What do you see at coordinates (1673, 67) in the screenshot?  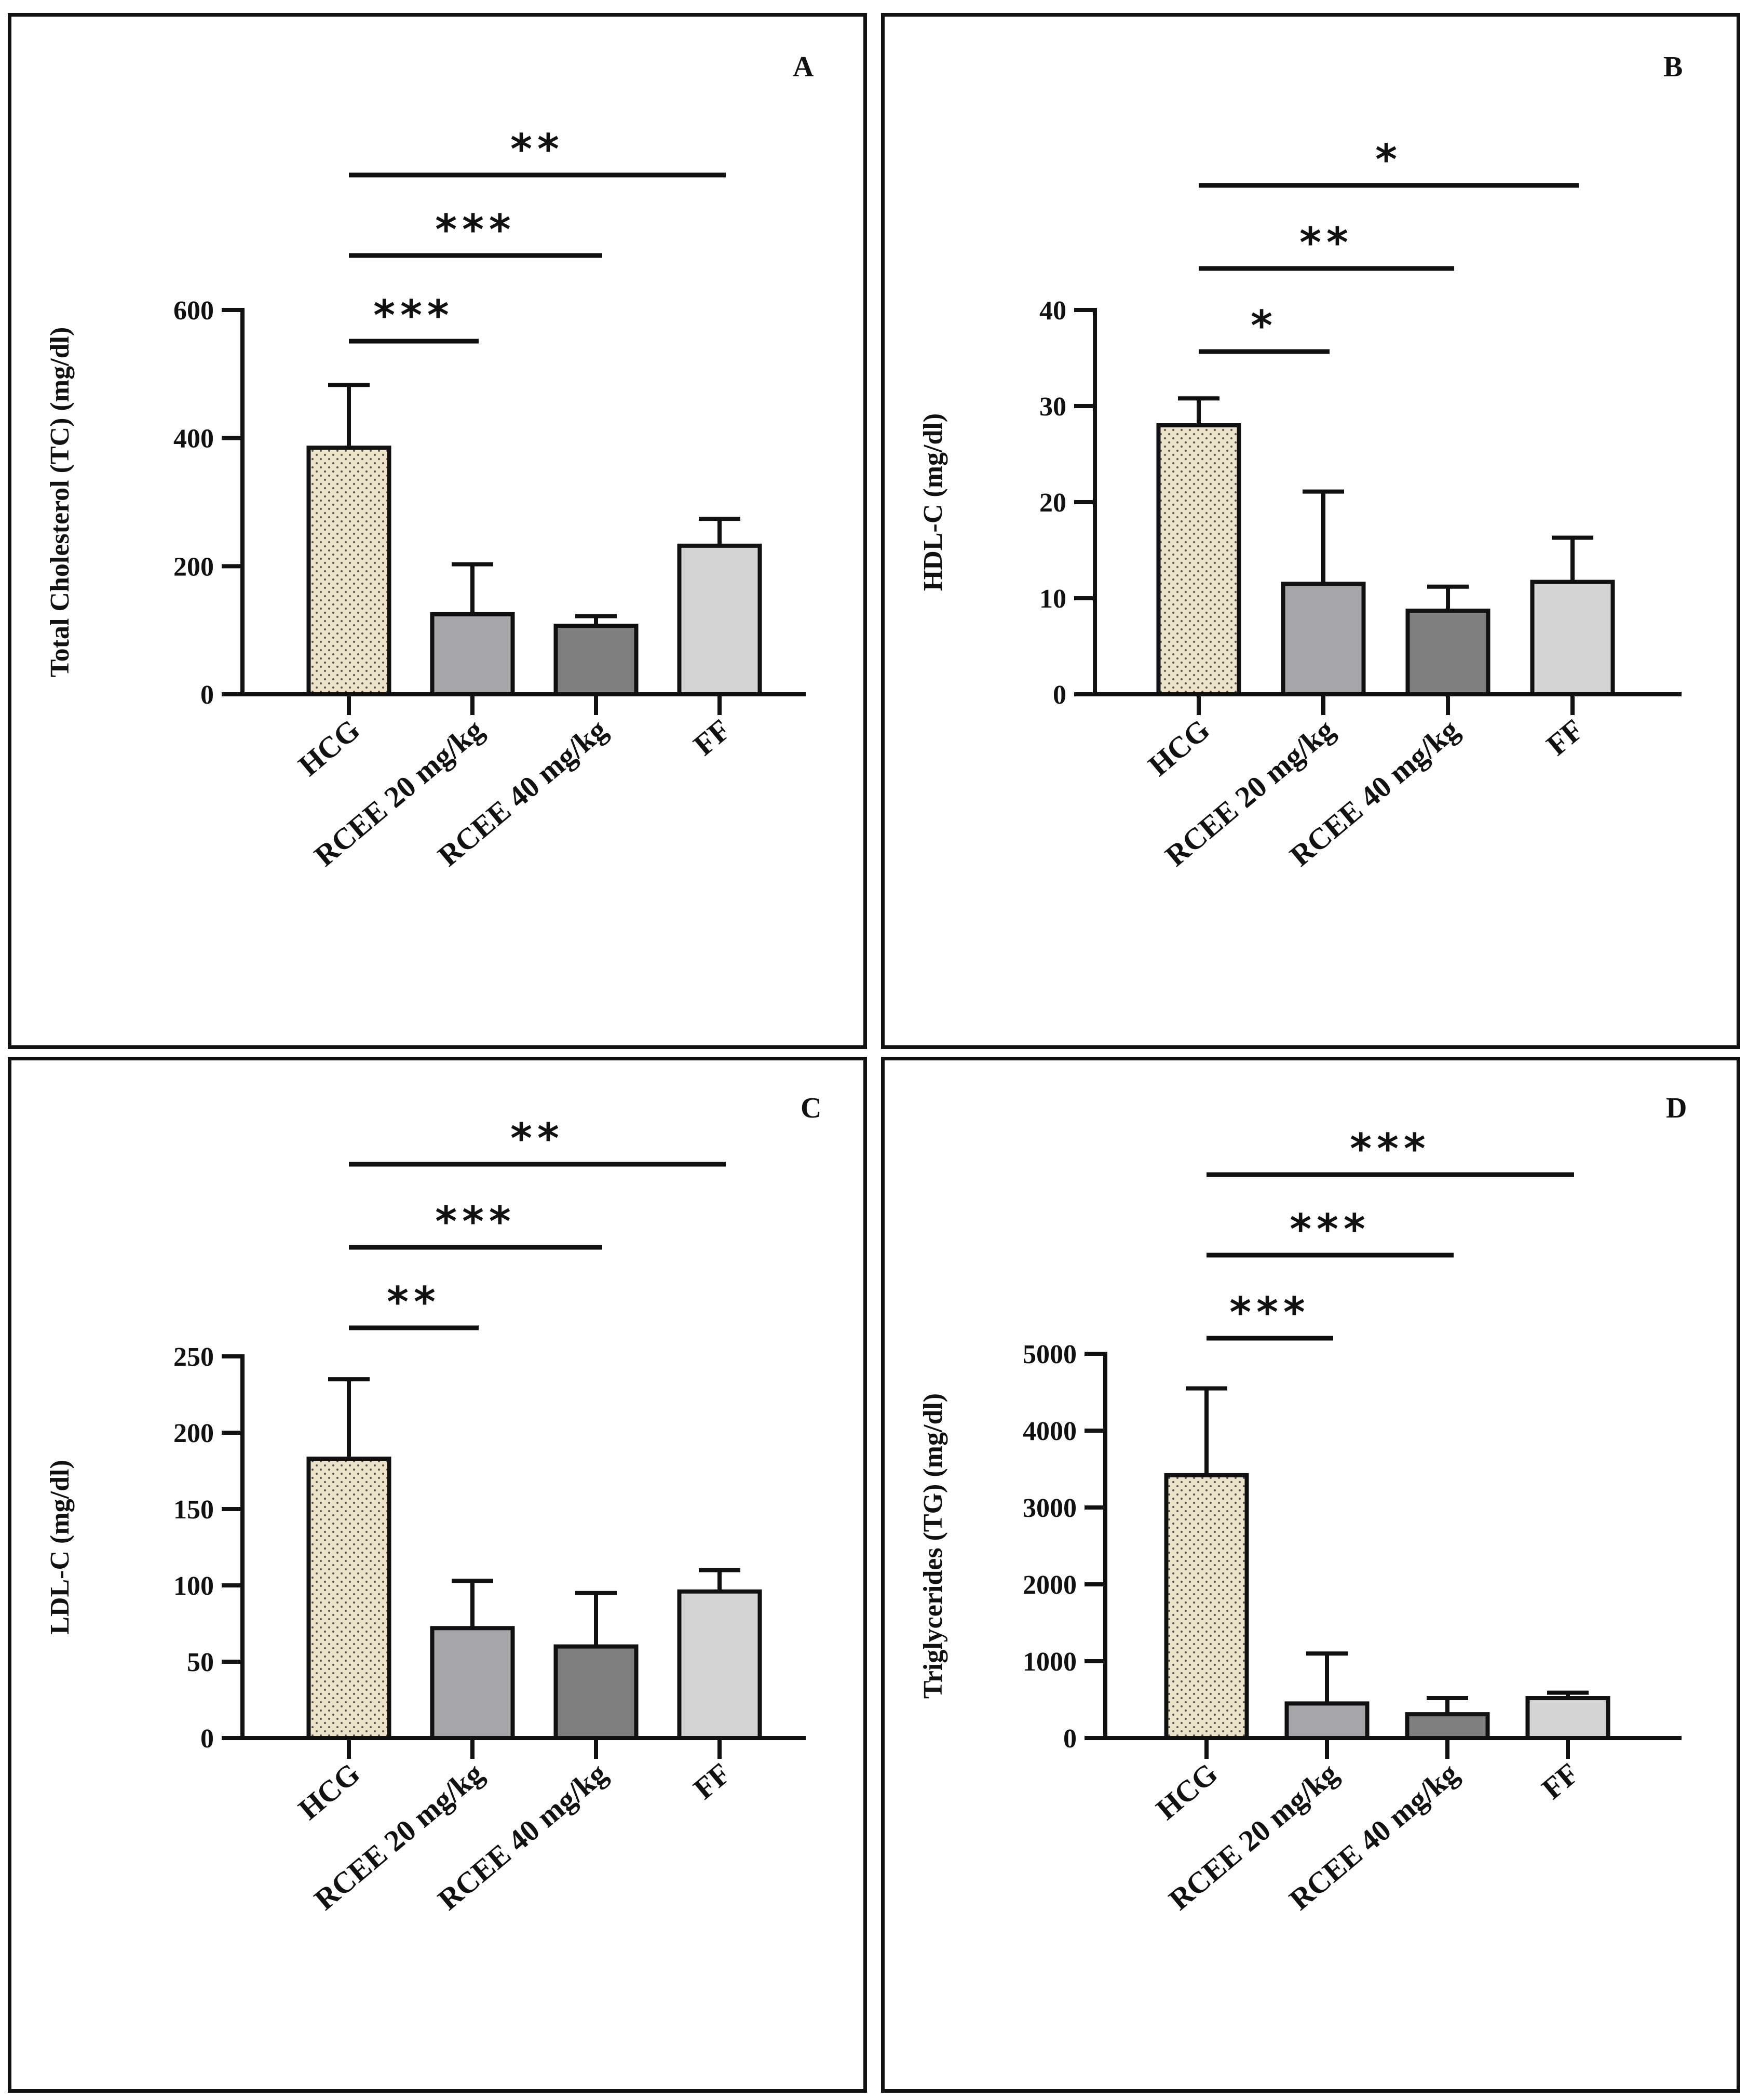 I see `panel-label: B` at bounding box center [1673, 67].